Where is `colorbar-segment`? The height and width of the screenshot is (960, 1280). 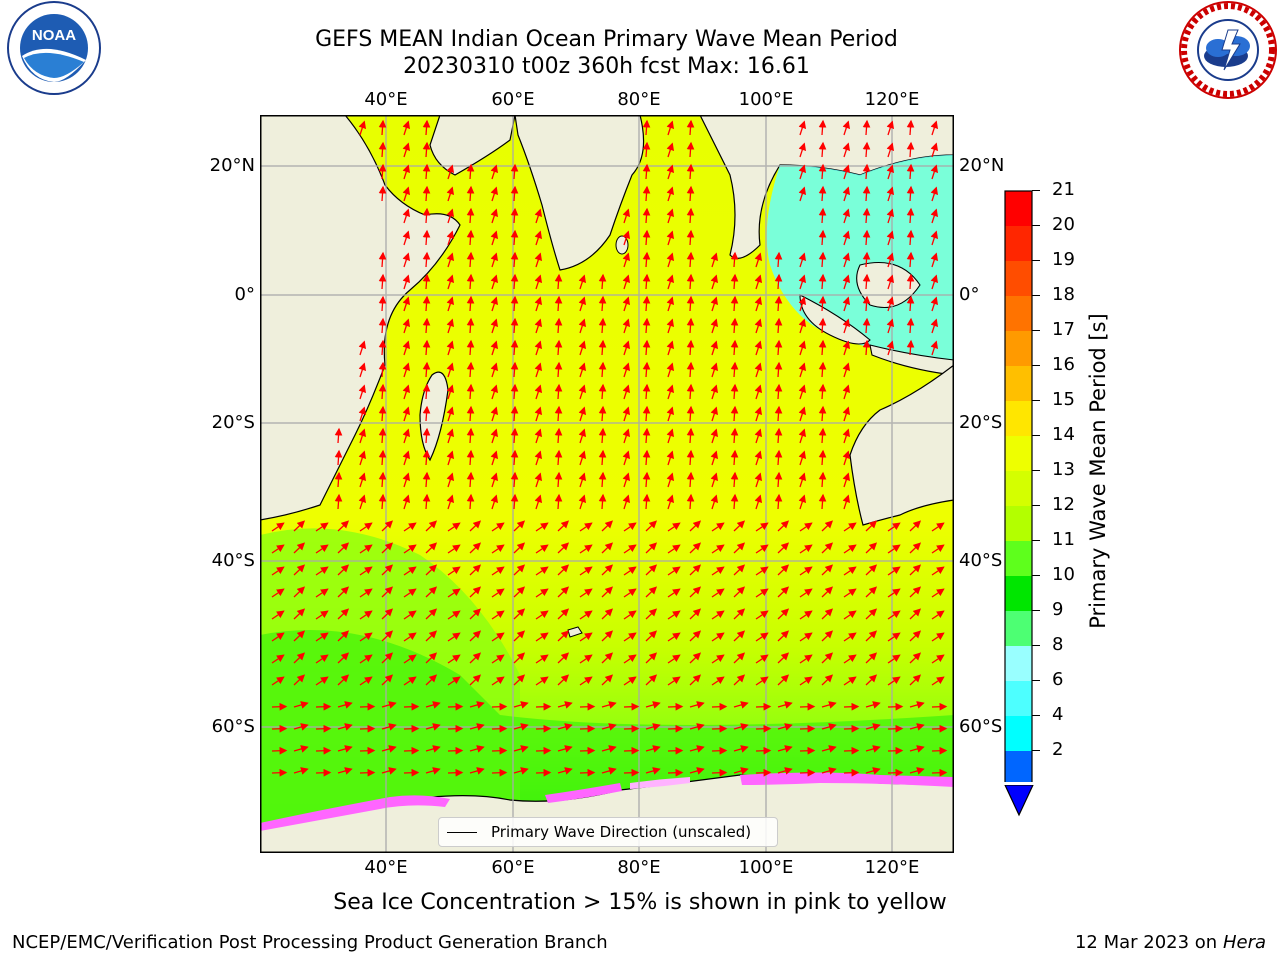
colorbar-segment is located at coordinates (1018, 278).